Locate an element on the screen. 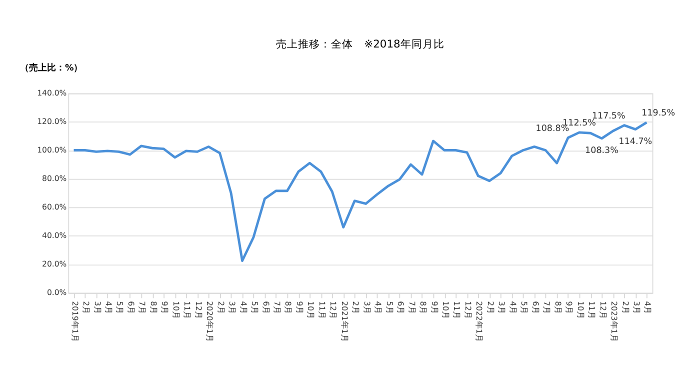 Image resolution: width=700 pixels, height=378 pixels. x-tick-label: 2023年1月 is located at coordinates (614, 321).